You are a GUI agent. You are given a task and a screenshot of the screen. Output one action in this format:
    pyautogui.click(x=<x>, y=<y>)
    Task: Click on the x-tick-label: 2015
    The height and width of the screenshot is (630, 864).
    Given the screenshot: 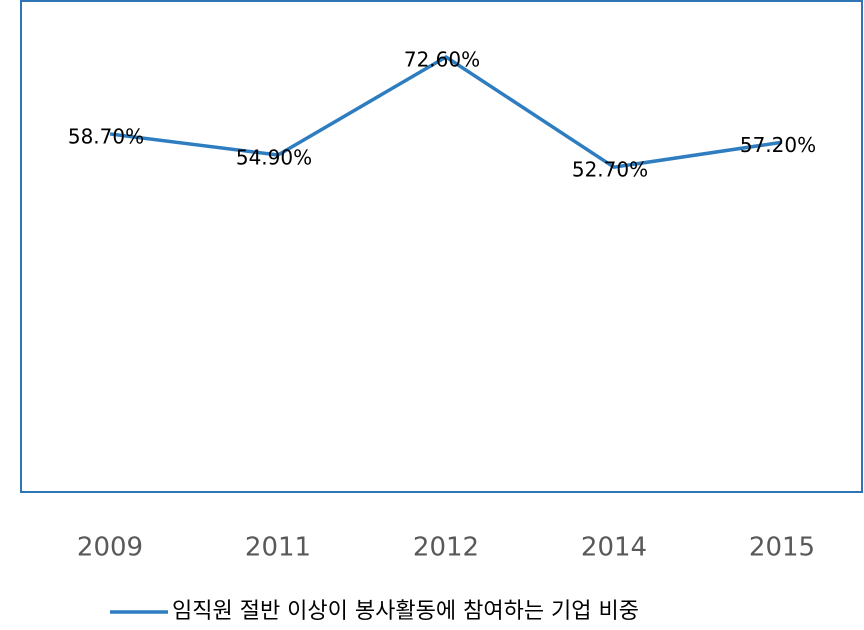 What is the action you would take?
    pyautogui.click(x=782, y=548)
    